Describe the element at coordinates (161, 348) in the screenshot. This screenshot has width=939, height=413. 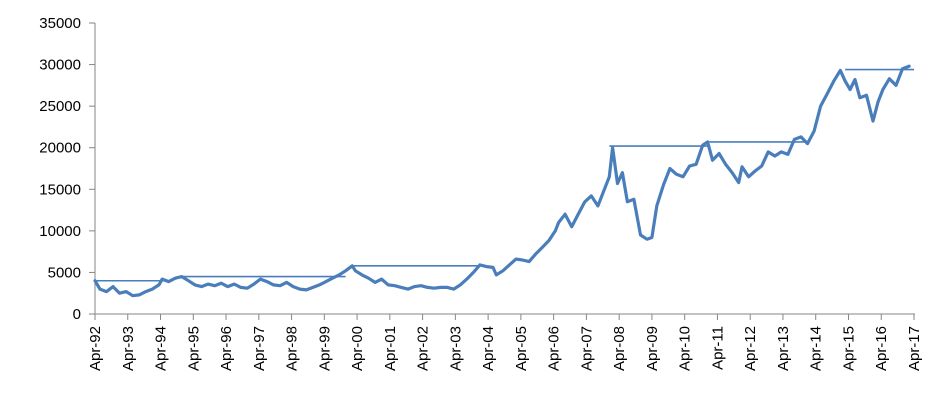
I see `x-tick-label: Apr-94` at that location.